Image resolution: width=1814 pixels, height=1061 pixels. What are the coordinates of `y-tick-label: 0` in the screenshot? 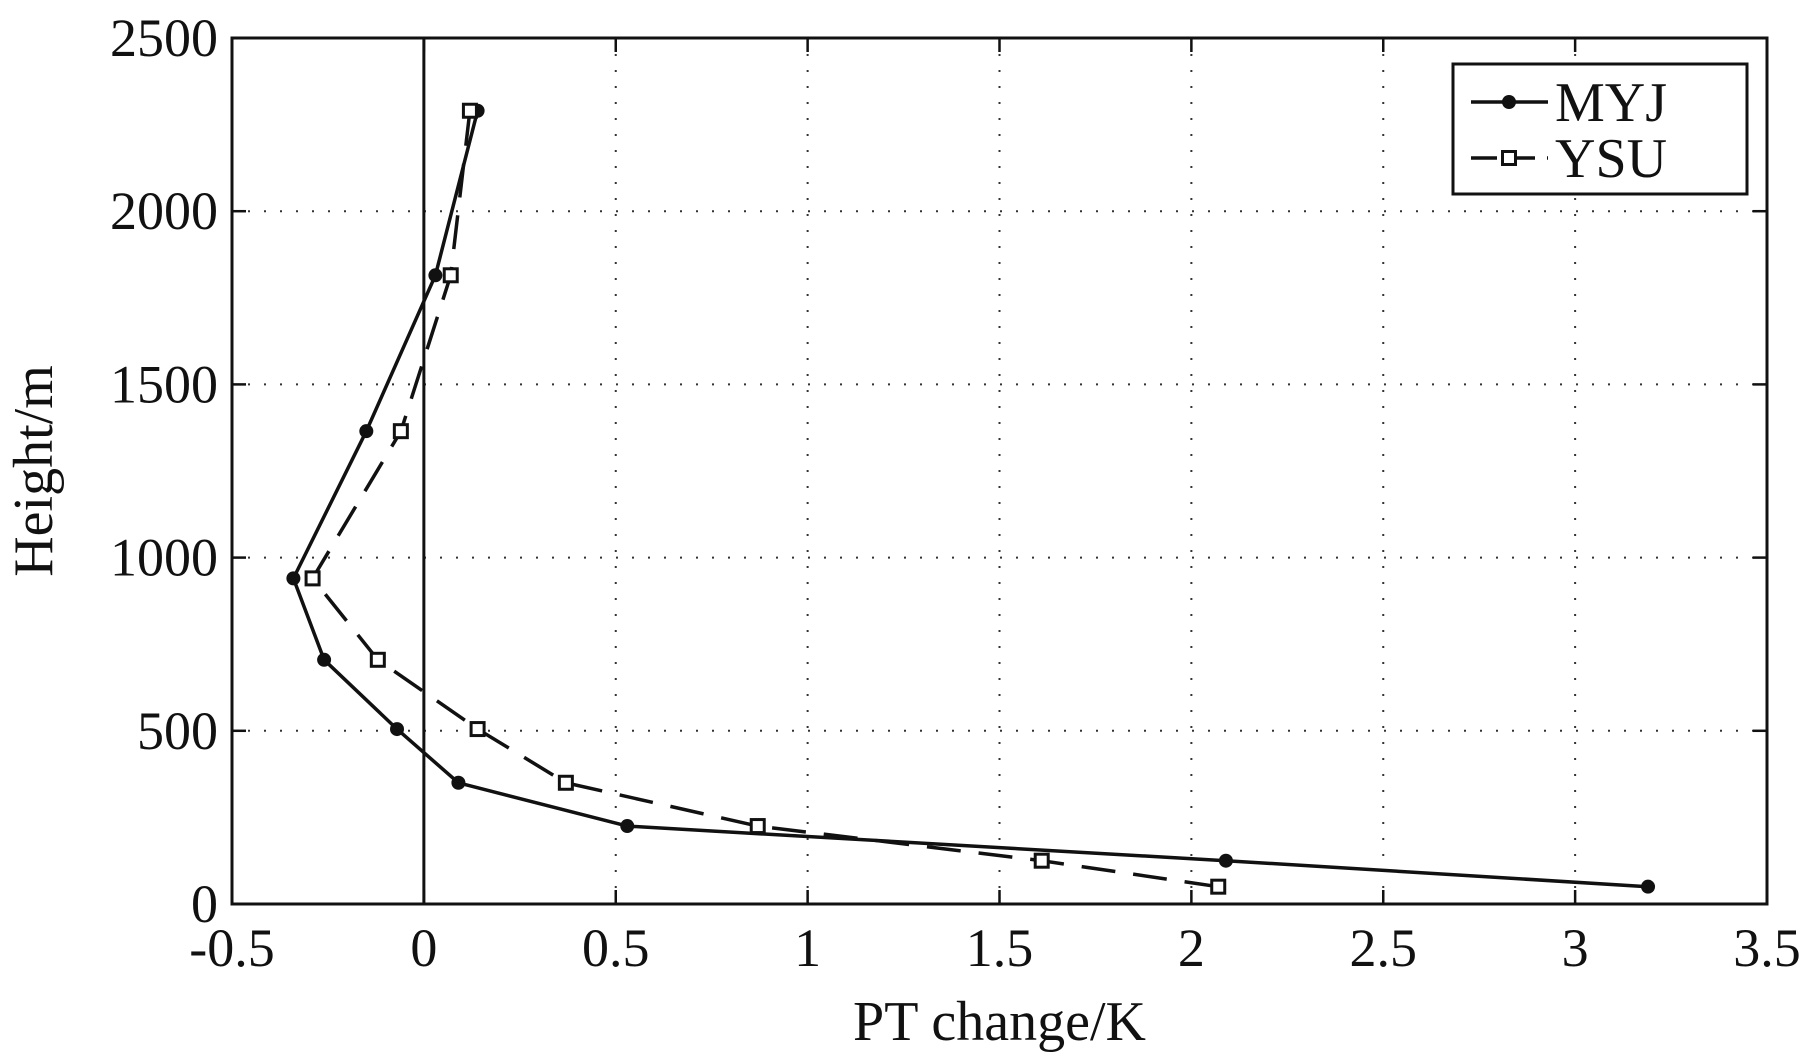 It's located at (204, 904).